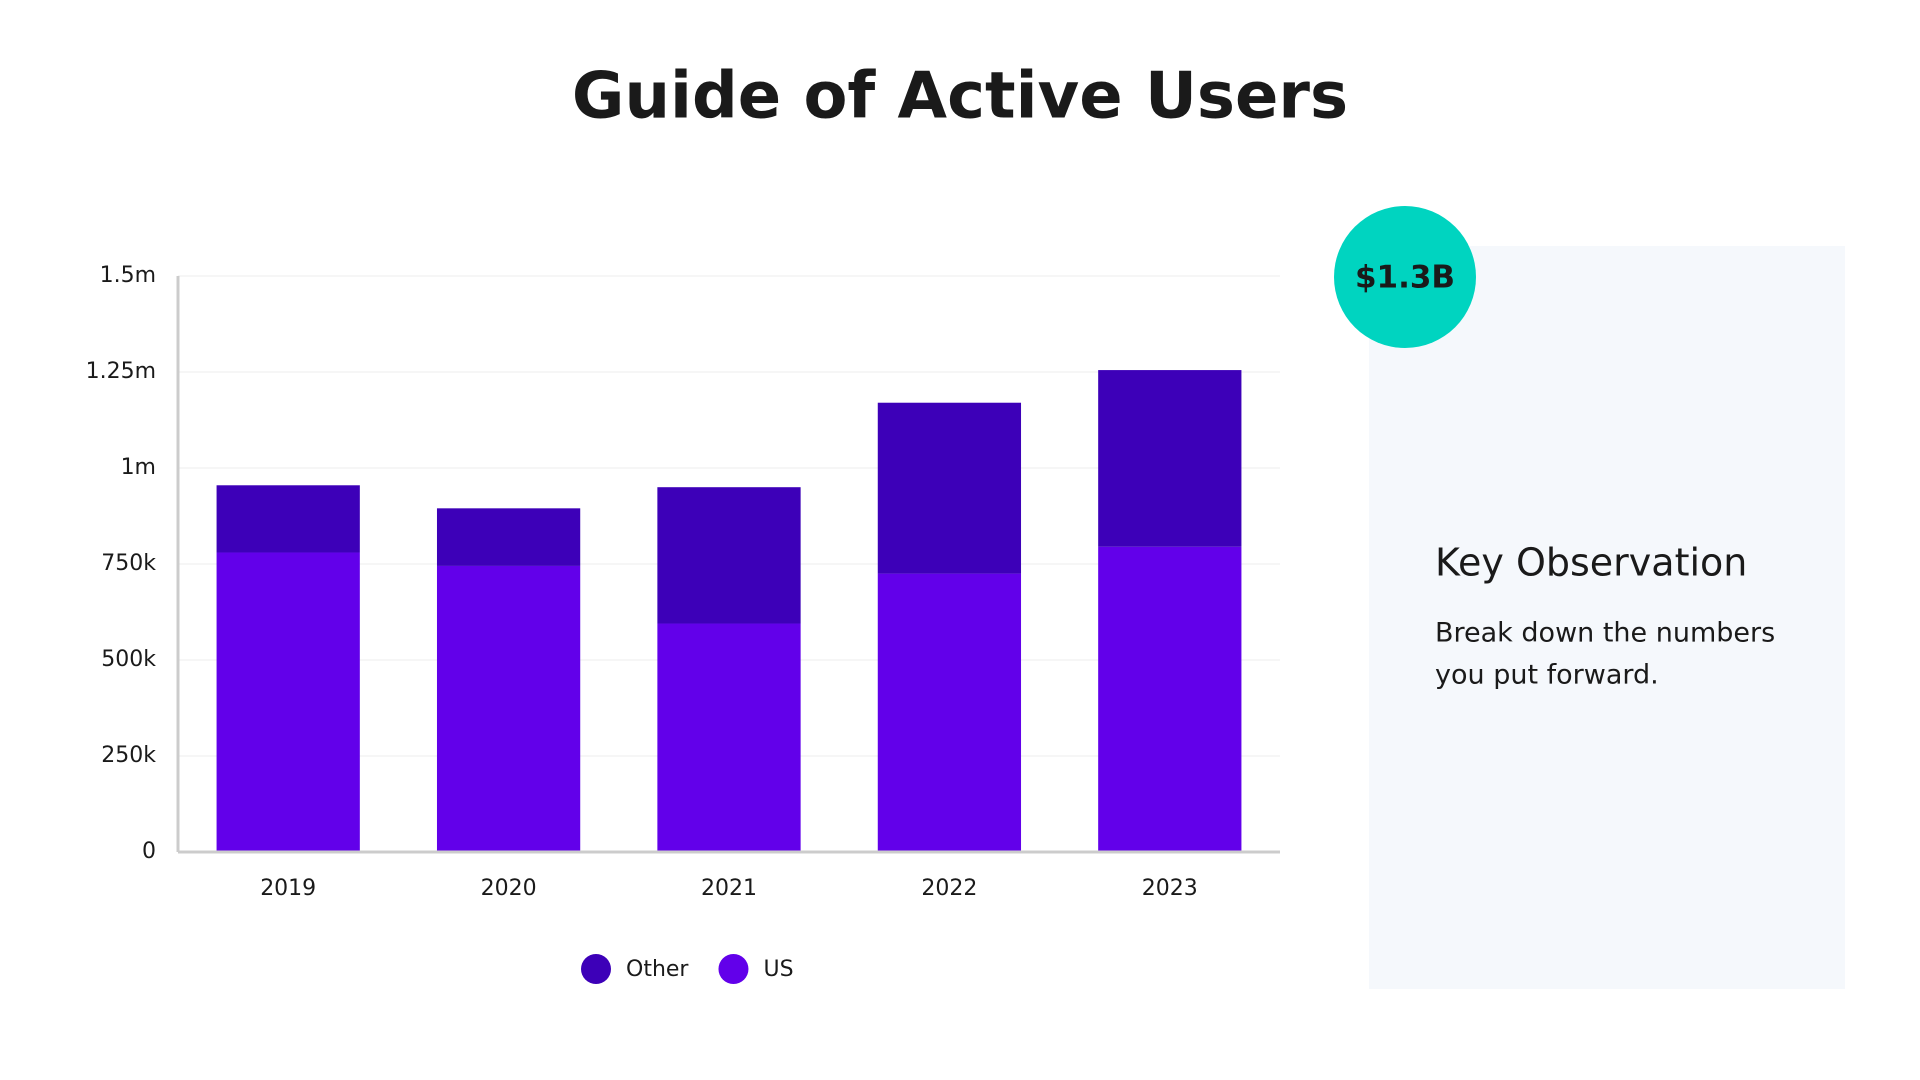  I want to click on x-tick-label: 2023, so click(1170, 888).